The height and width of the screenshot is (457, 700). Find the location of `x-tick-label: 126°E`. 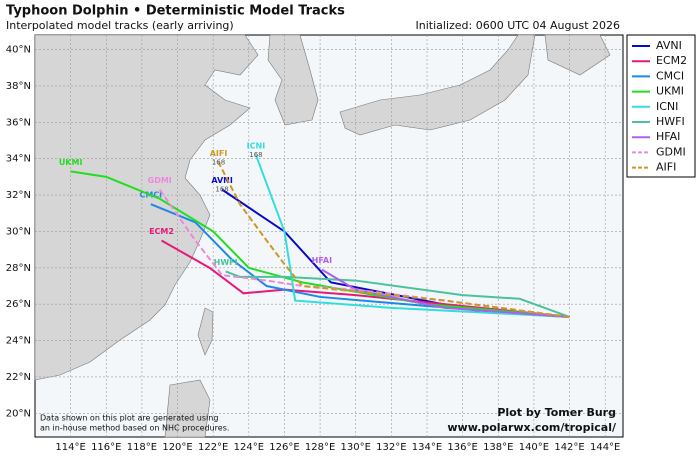

x-tick-label: 126°E is located at coordinates (284, 447).